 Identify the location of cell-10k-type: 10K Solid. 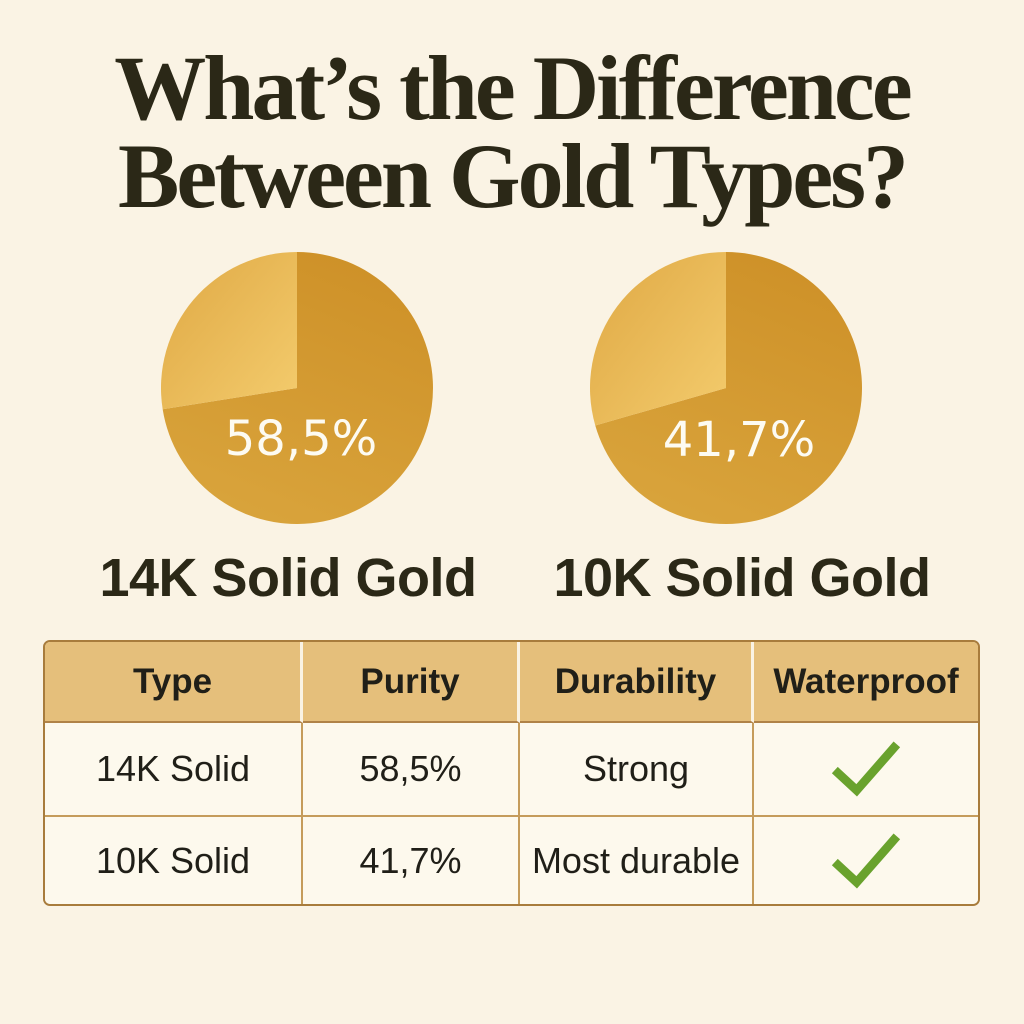
(174, 860).